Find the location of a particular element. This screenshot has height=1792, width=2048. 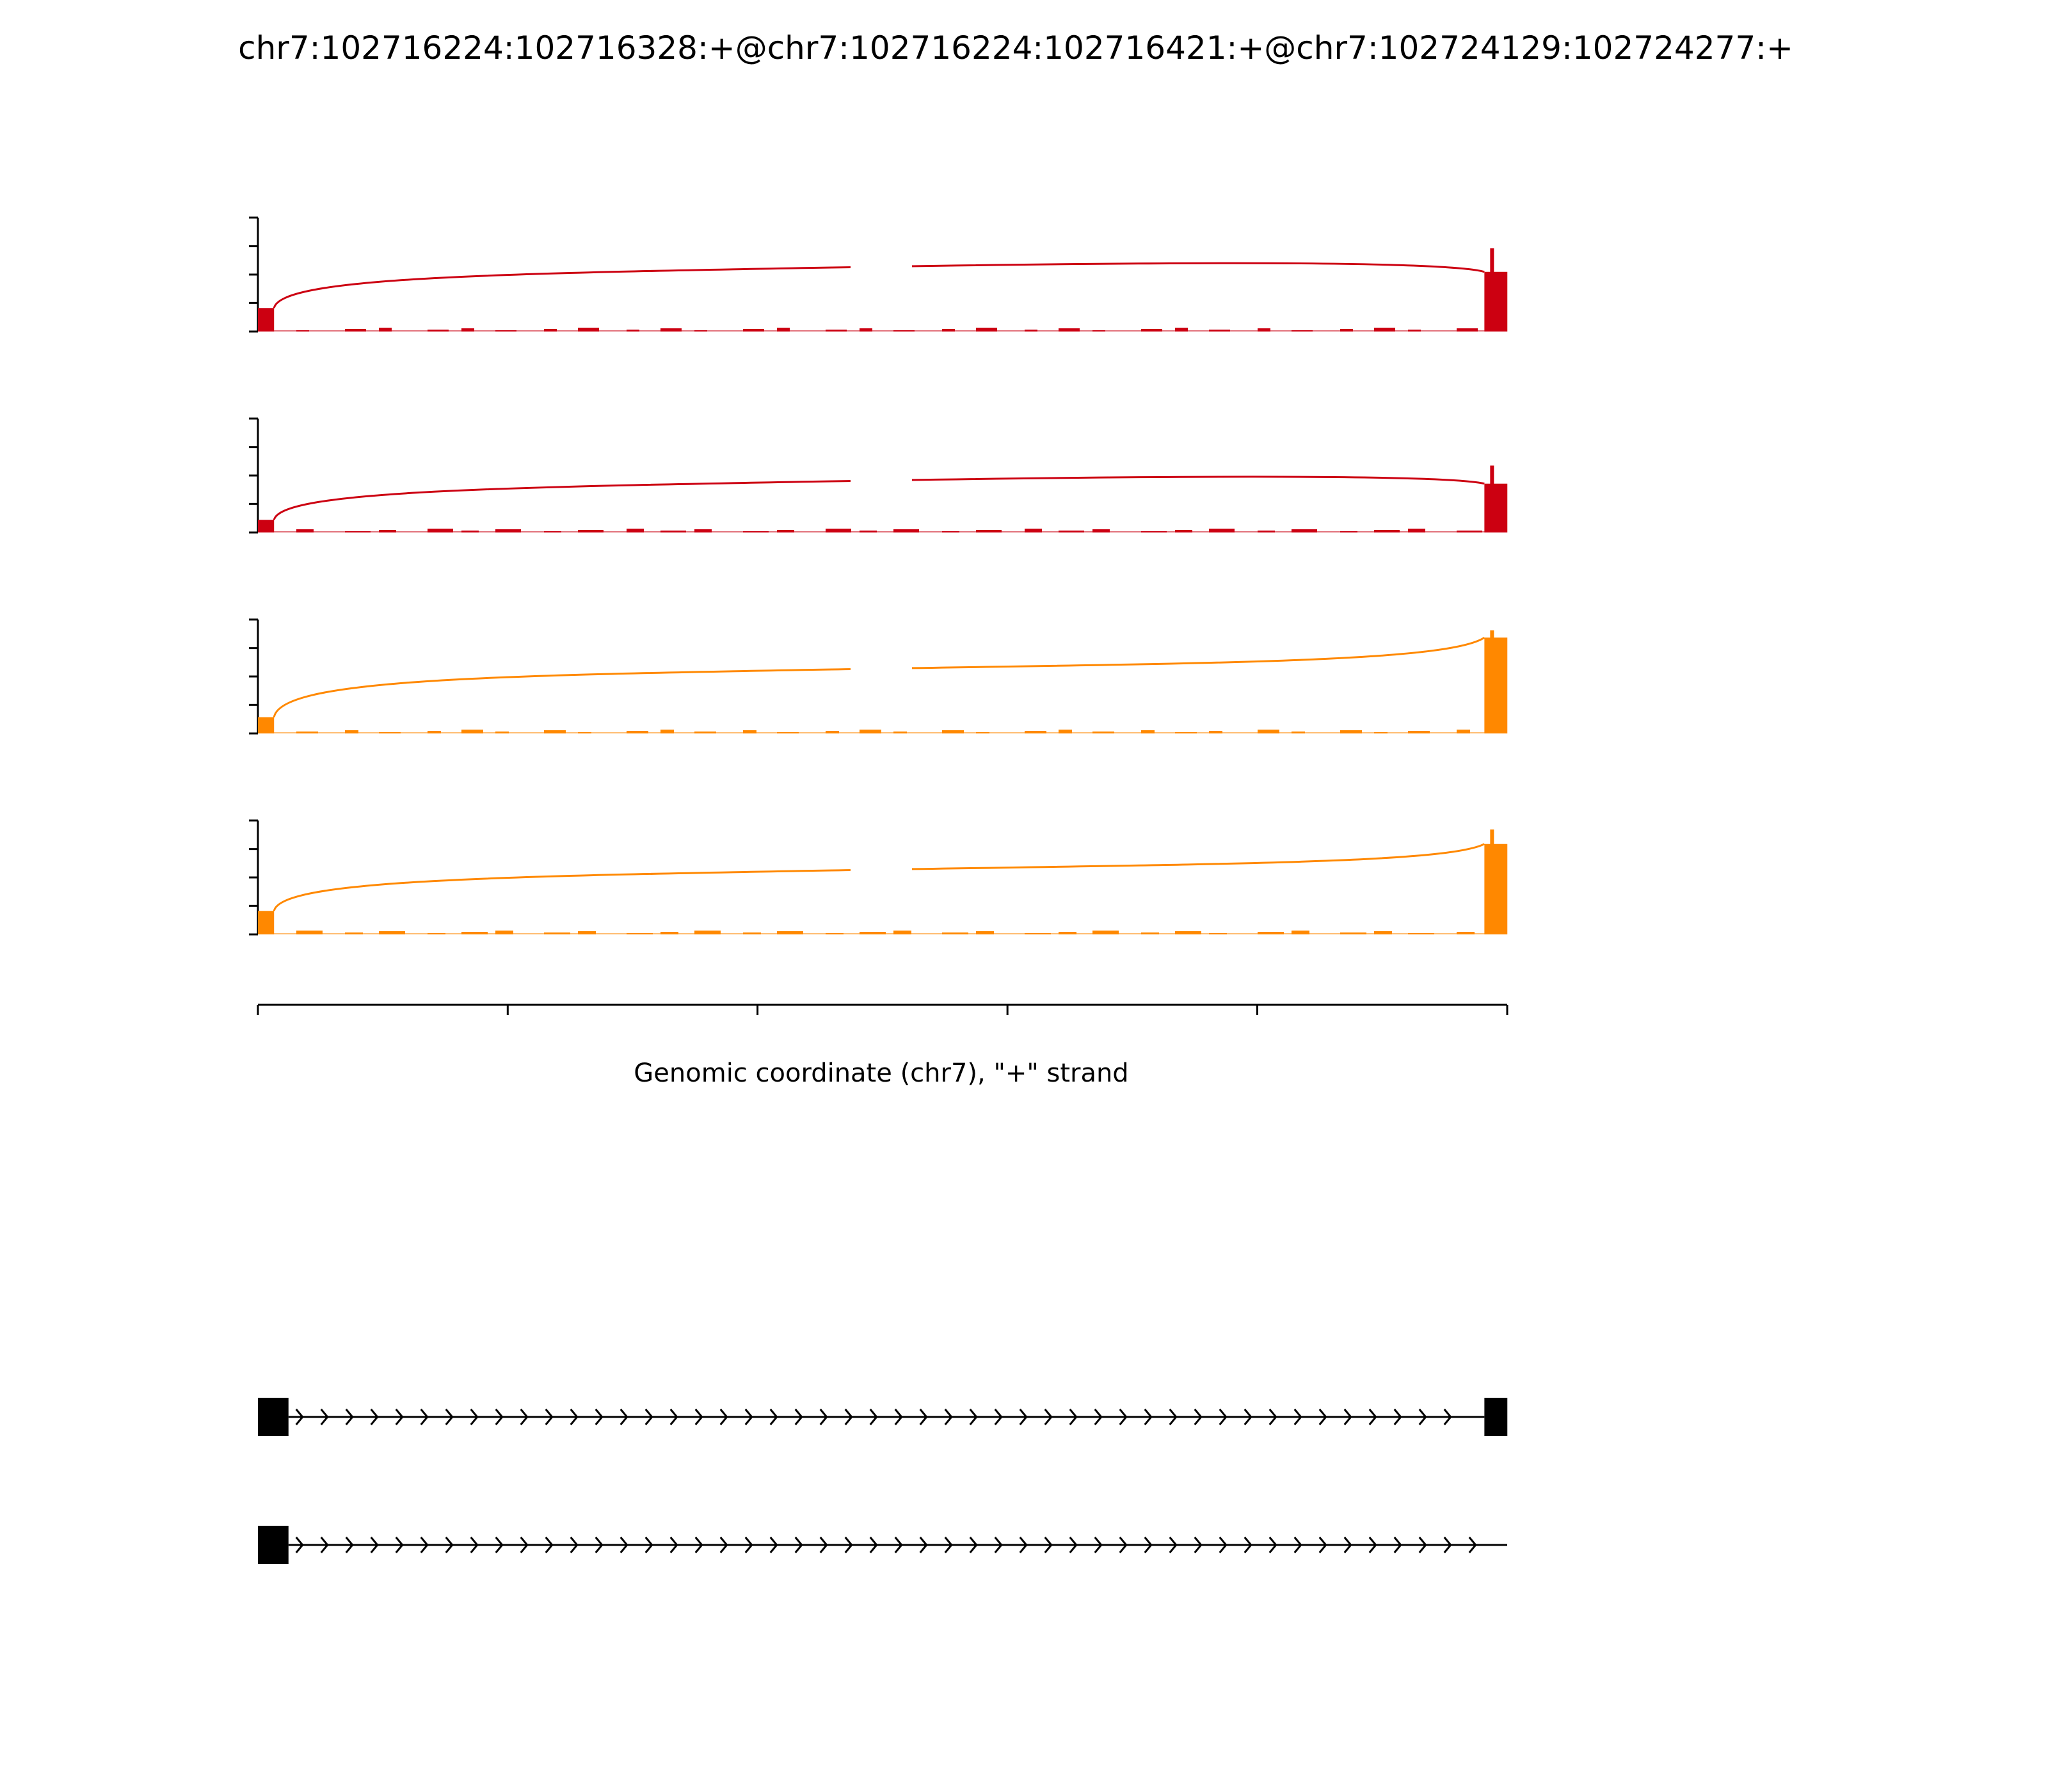

x-axis-label: Genomic coordinate (chr7), "+" strand is located at coordinates (881, 1073).